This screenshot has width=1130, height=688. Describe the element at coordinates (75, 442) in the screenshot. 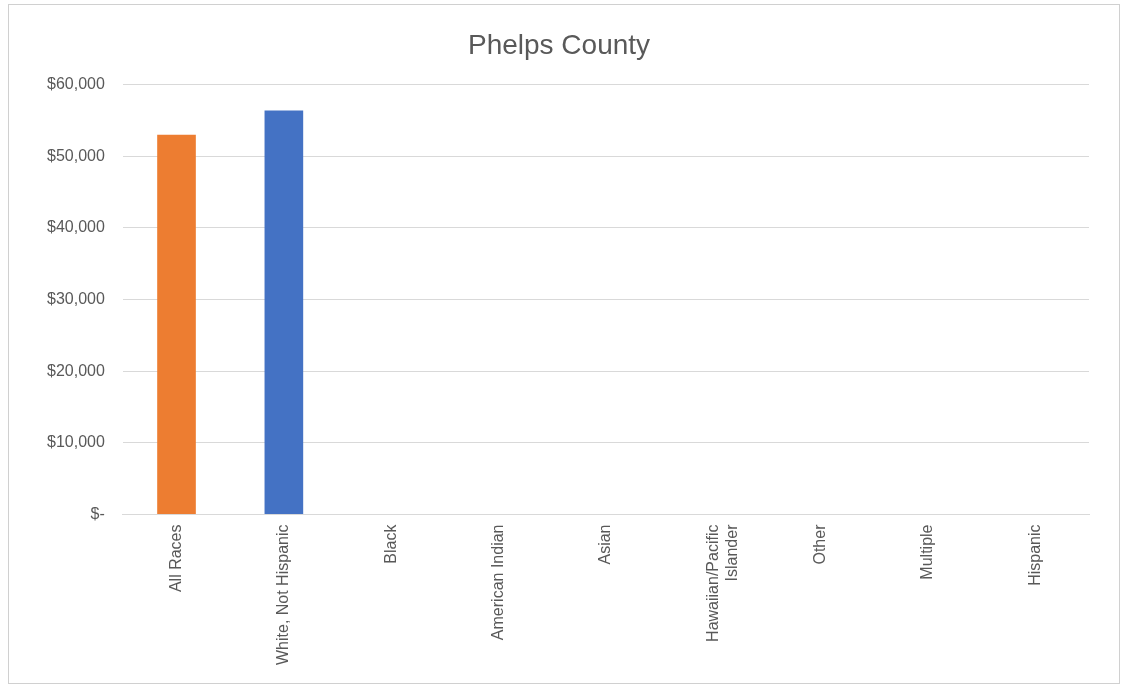

I see `y-tick-label: $10,000` at that location.